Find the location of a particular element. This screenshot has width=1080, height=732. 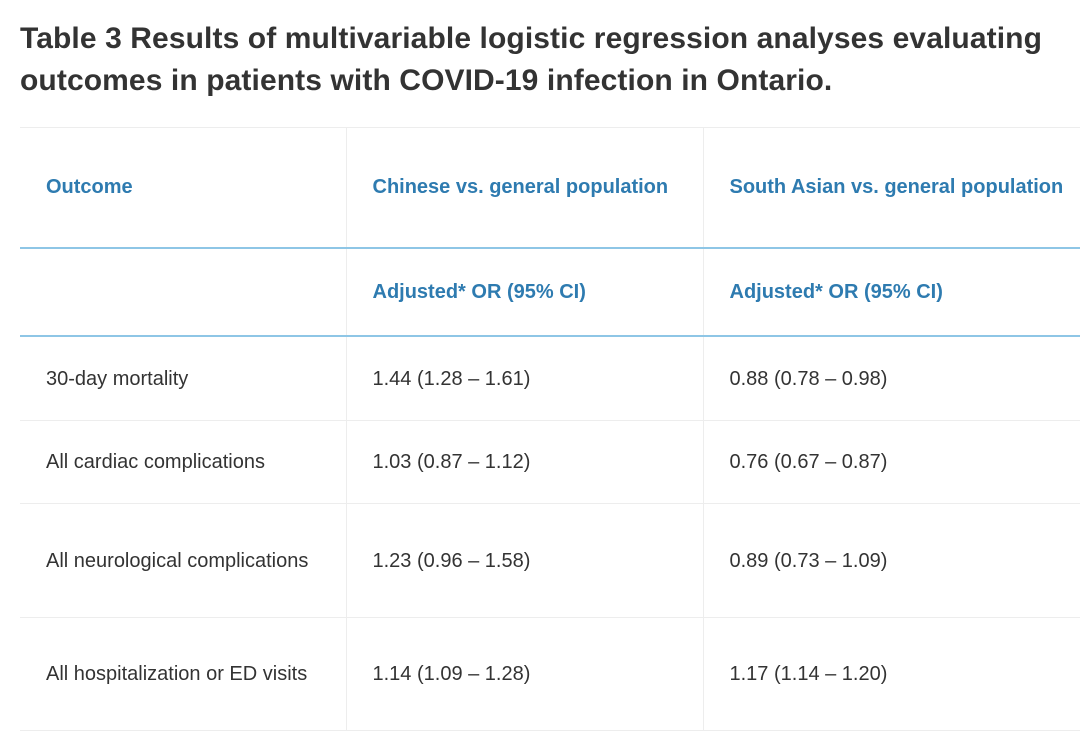

outcome-cell: All cardiac complications is located at coordinates (183, 462).